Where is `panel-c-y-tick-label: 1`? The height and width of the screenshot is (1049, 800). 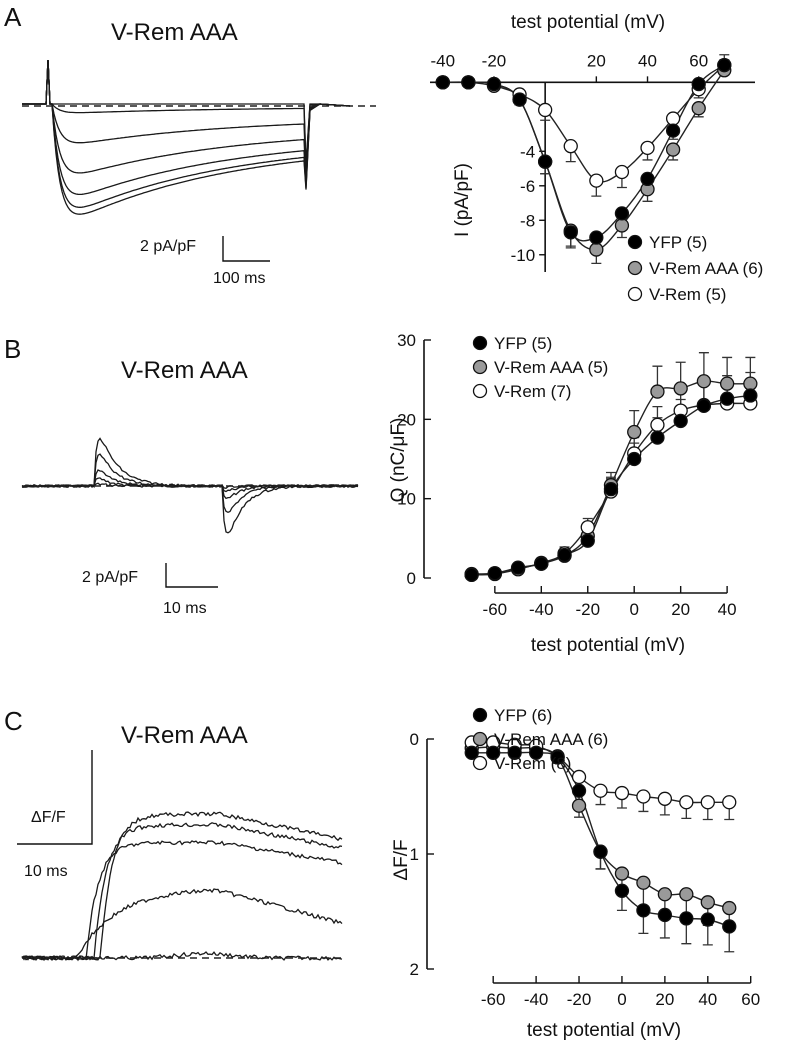
panel-c-y-tick-label: 1 is located at coordinates (414, 854).